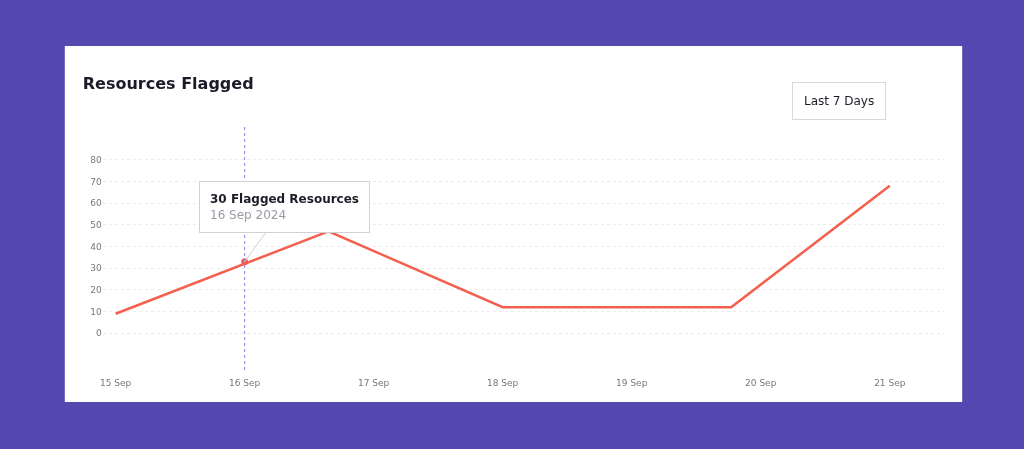 The image size is (1024, 449). What do you see at coordinates (245, 383) in the screenshot?
I see `x-tick-label: 16 Sep` at bounding box center [245, 383].